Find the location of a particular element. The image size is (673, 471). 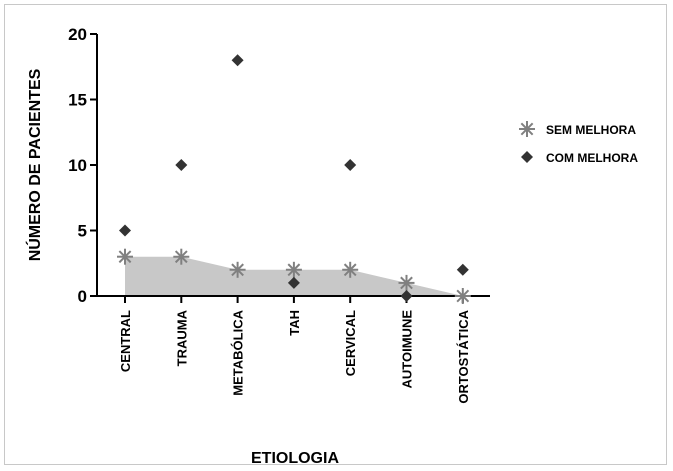

y-tick-label: 5 is located at coordinates (82, 231).